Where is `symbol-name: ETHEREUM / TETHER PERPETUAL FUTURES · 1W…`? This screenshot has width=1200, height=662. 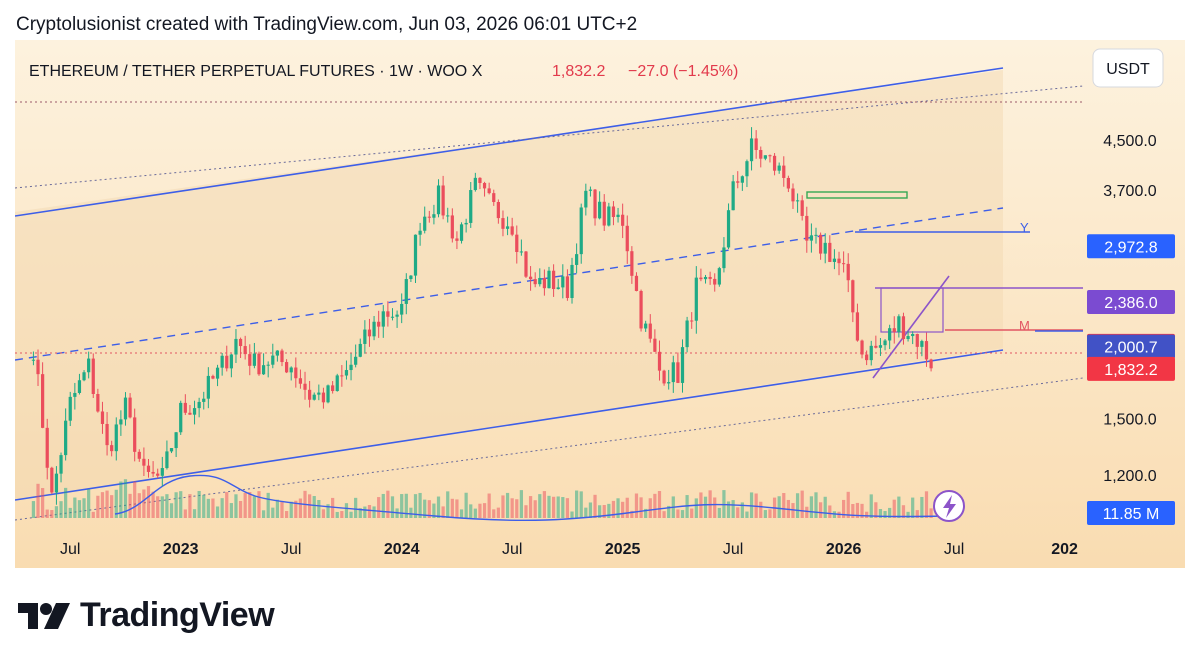
symbol-name: ETHEREUM / TETHER PERPETUAL FUTURES · 1W… is located at coordinates (256, 71).